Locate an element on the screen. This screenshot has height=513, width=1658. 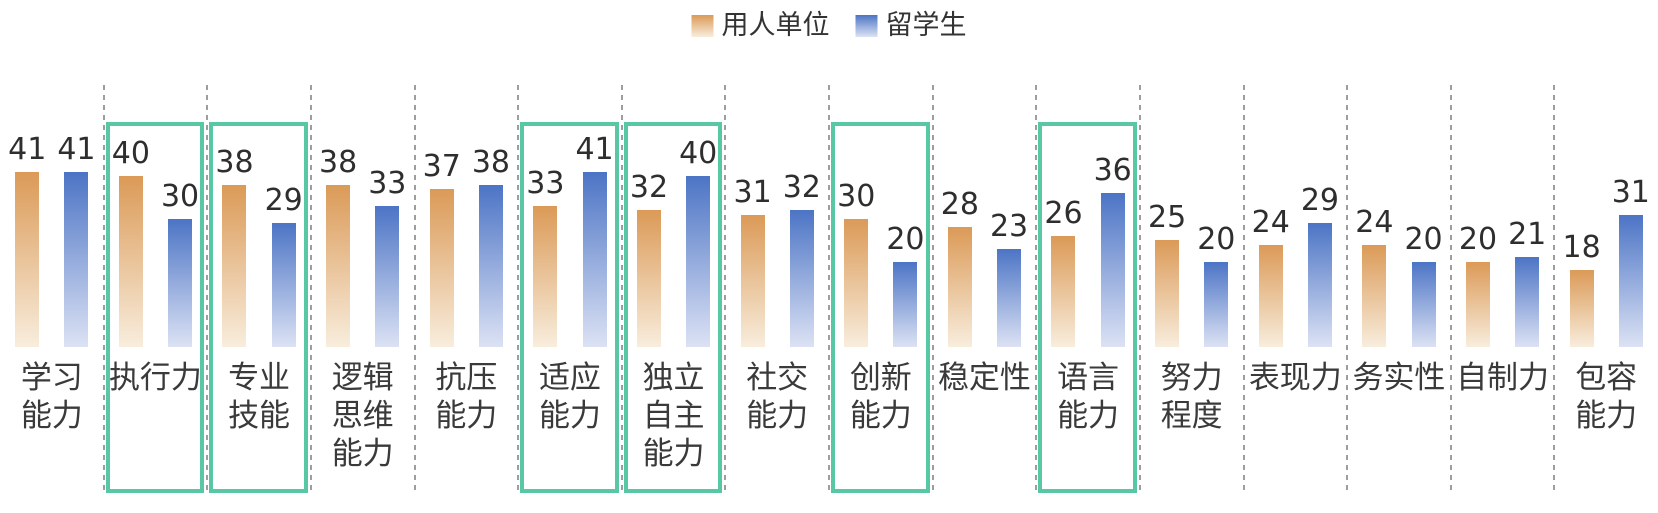
bar-with-value-student: 33 is located at coordinates (387, 258).